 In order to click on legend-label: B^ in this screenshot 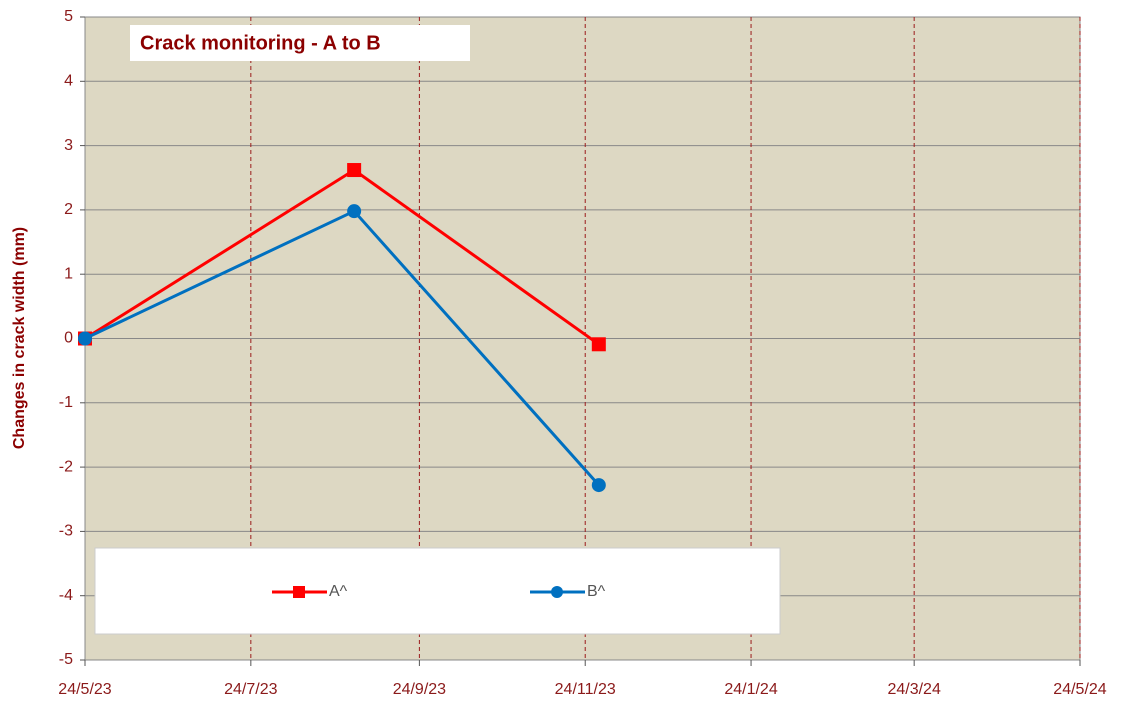, I will do `click(596, 591)`.